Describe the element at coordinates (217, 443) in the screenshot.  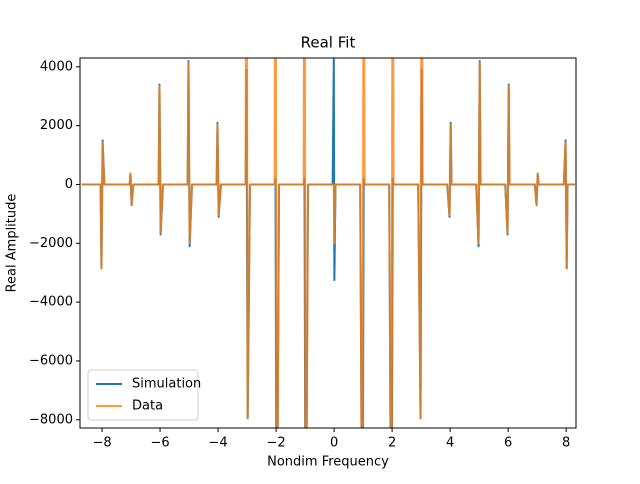
I see `x-tick-label: −4` at that location.